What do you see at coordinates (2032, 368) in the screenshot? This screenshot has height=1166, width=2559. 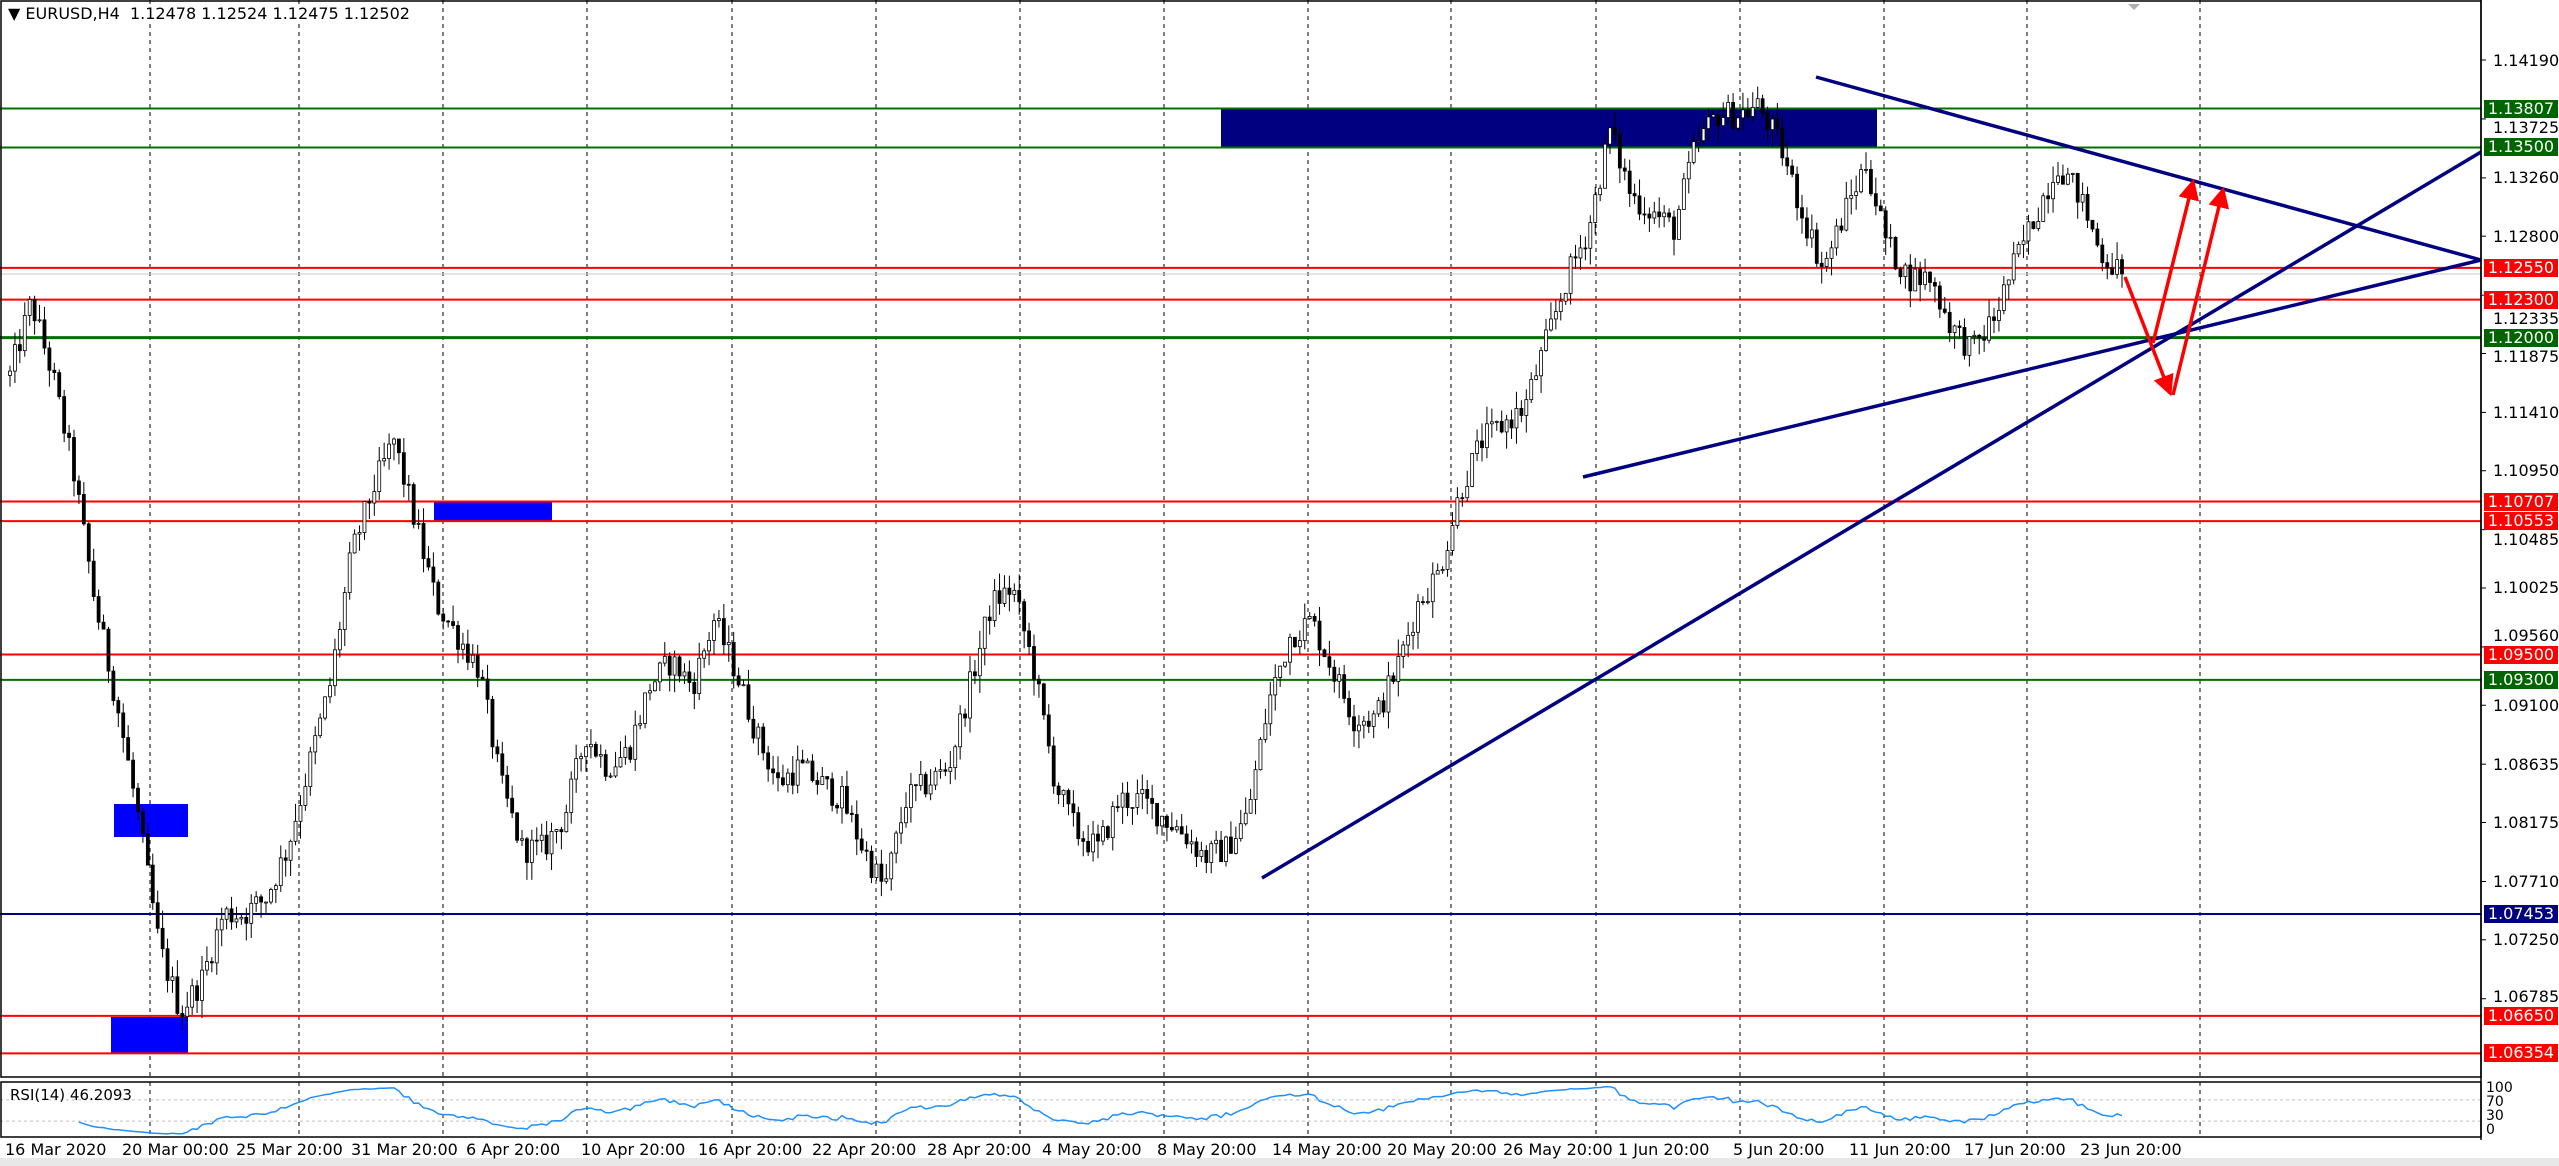 I see `support-trendline` at bounding box center [2032, 368].